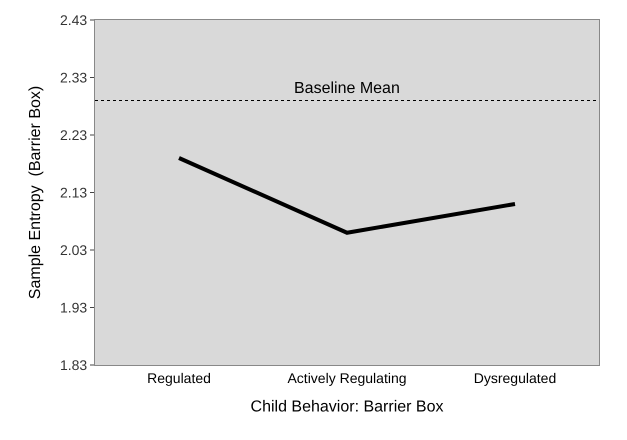  What do you see at coordinates (347, 378) in the screenshot?
I see `x-tick-label: Actively Regulating` at bounding box center [347, 378].